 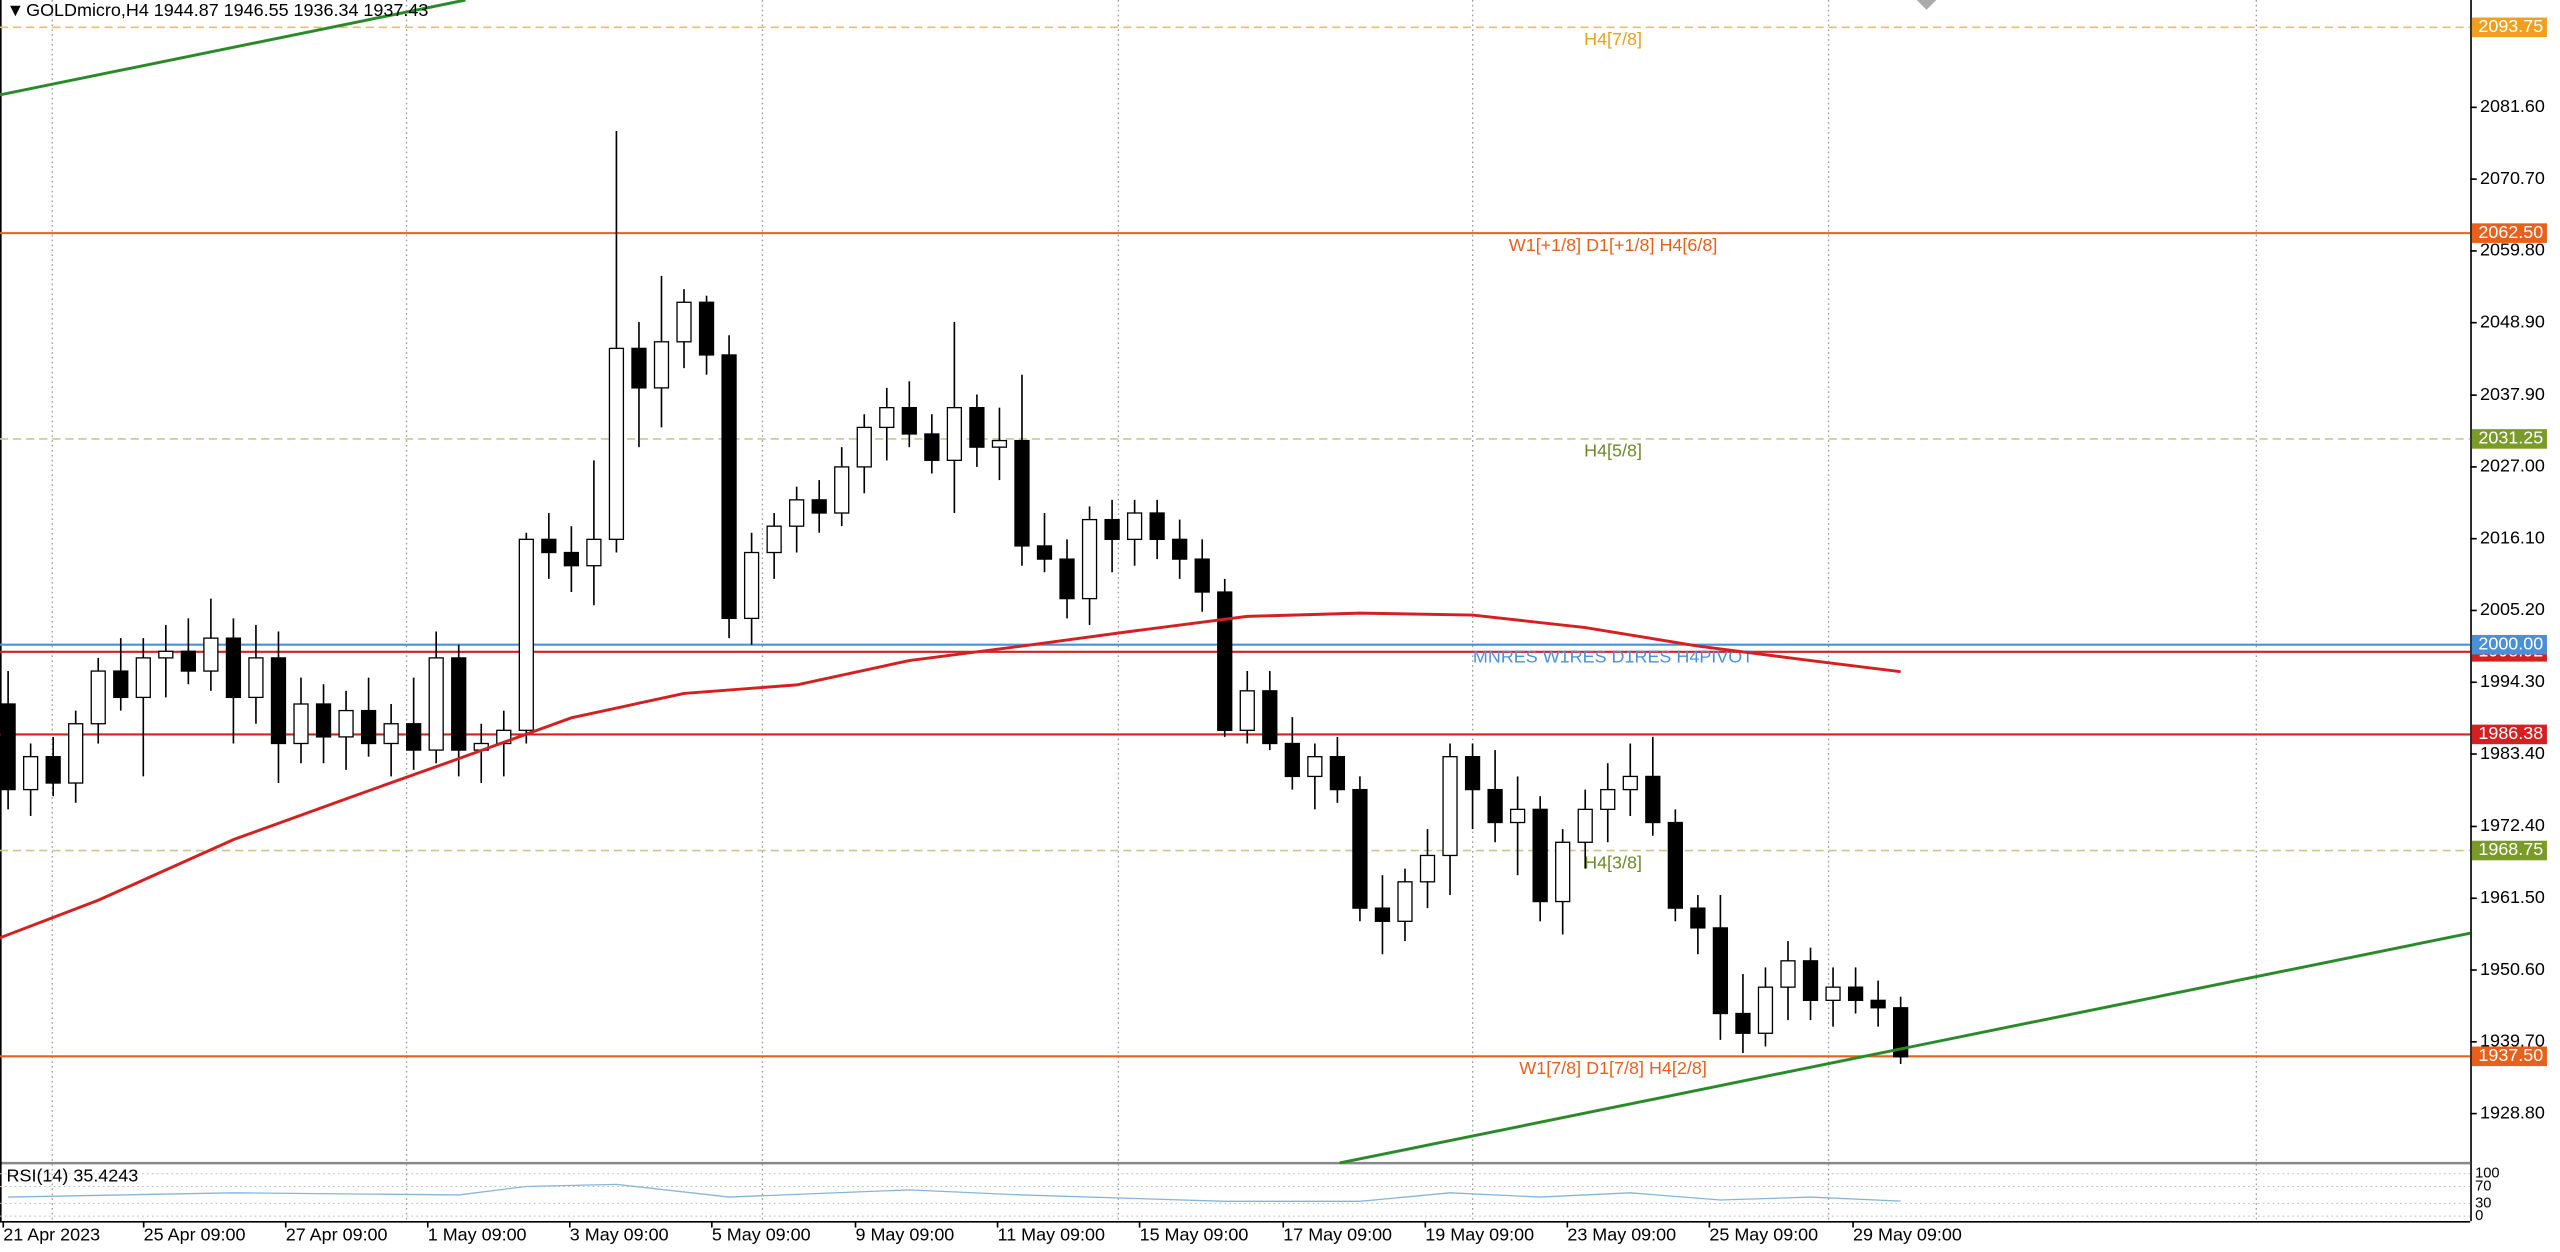 What do you see at coordinates (1621, 1234) in the screenshot?
I see `x-tick-label: 23 May 09:00` at bounding box center [1621, 1234].